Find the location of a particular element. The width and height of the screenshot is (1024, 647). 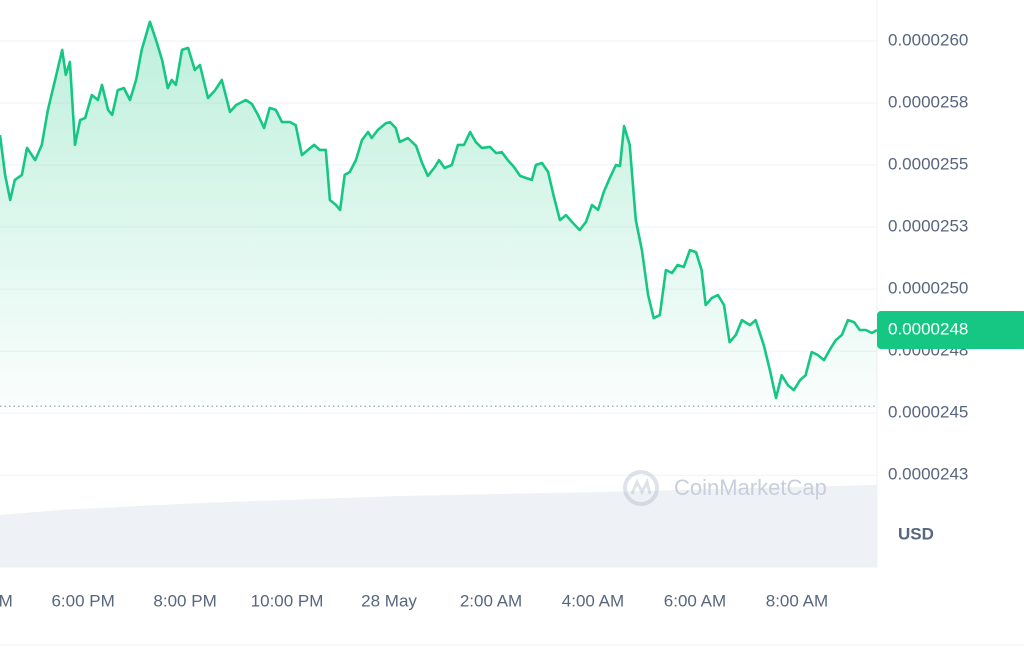

watermark: CoinMarketCap is located at coordinates (750, 487).